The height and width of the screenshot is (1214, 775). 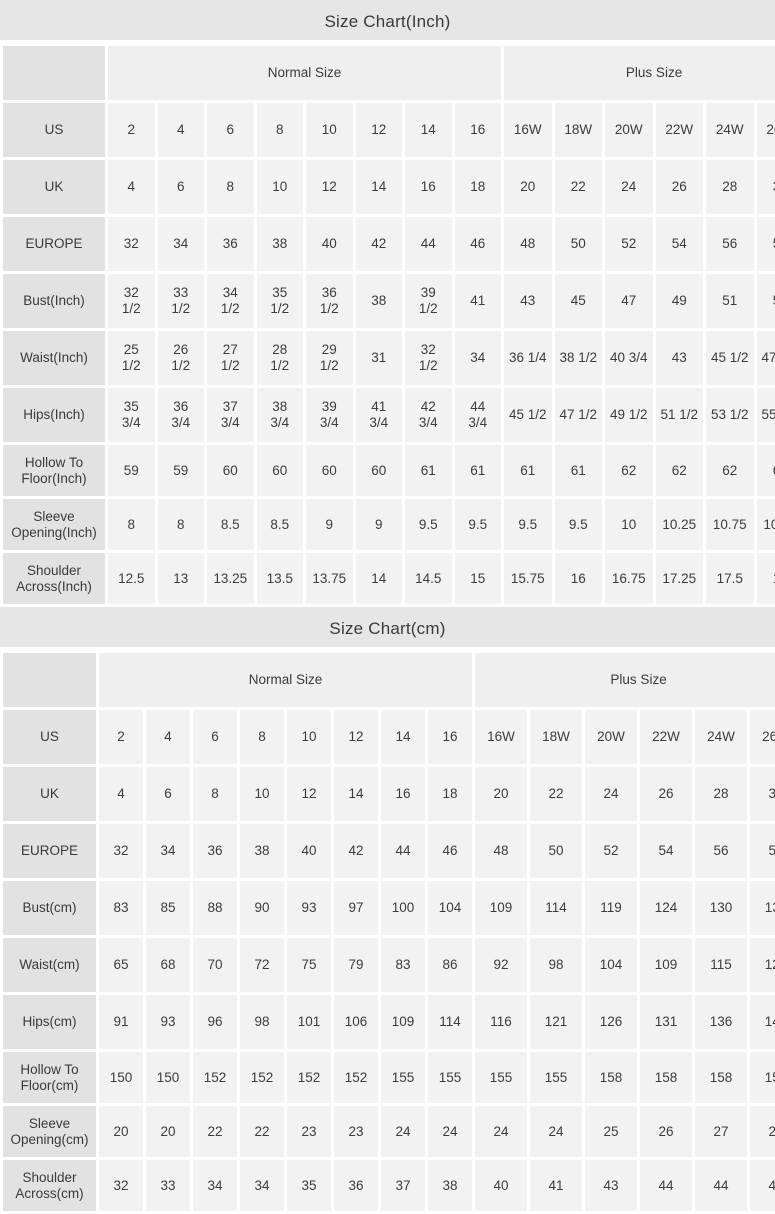 I want to click on cell: 22, so click(x=578, y=187).